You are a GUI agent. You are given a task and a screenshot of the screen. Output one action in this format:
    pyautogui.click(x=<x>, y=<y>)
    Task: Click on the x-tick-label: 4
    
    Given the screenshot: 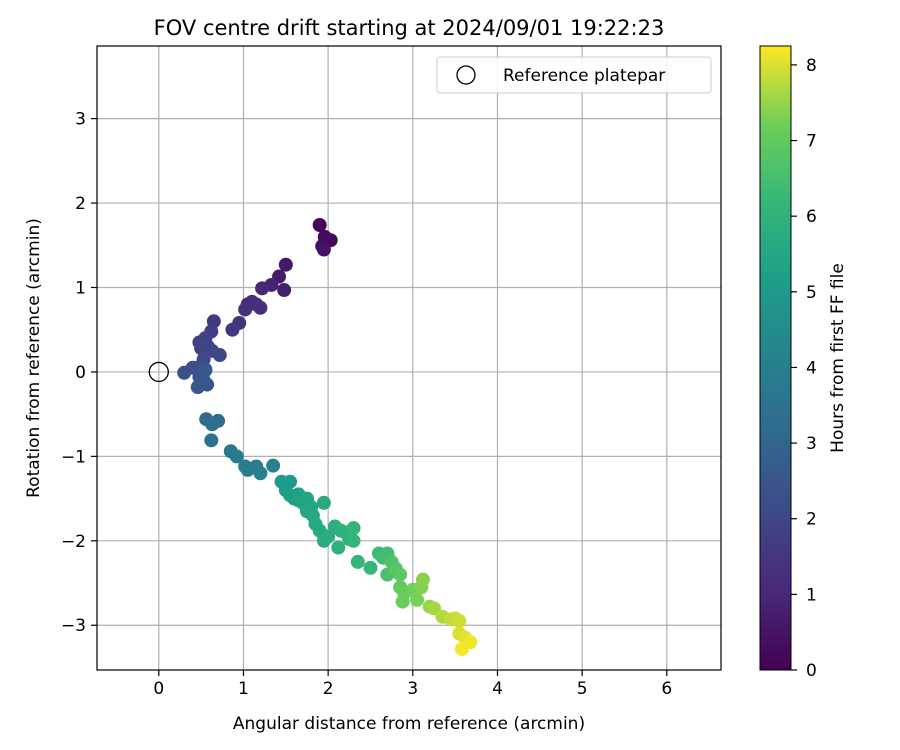 What is the action you would take?
    pyautogui.click(x=497, y=689)
    